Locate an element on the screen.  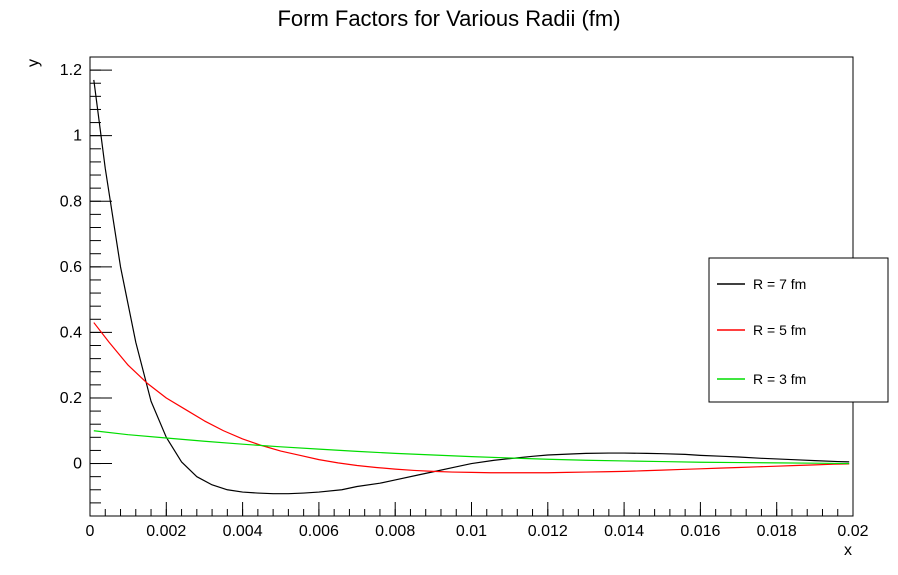
legend-box is located at coordinates (798, 330).